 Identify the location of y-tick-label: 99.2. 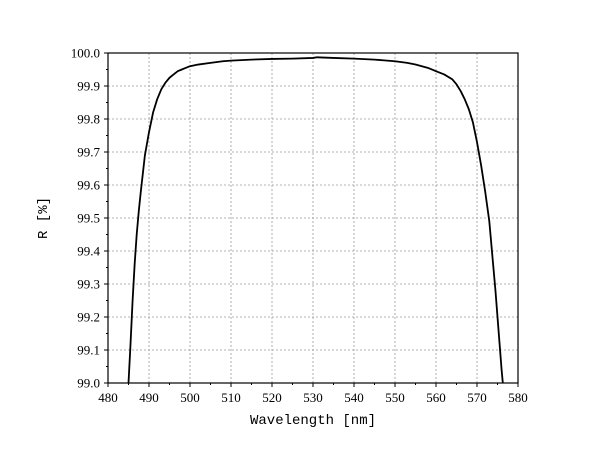
(88, 317).